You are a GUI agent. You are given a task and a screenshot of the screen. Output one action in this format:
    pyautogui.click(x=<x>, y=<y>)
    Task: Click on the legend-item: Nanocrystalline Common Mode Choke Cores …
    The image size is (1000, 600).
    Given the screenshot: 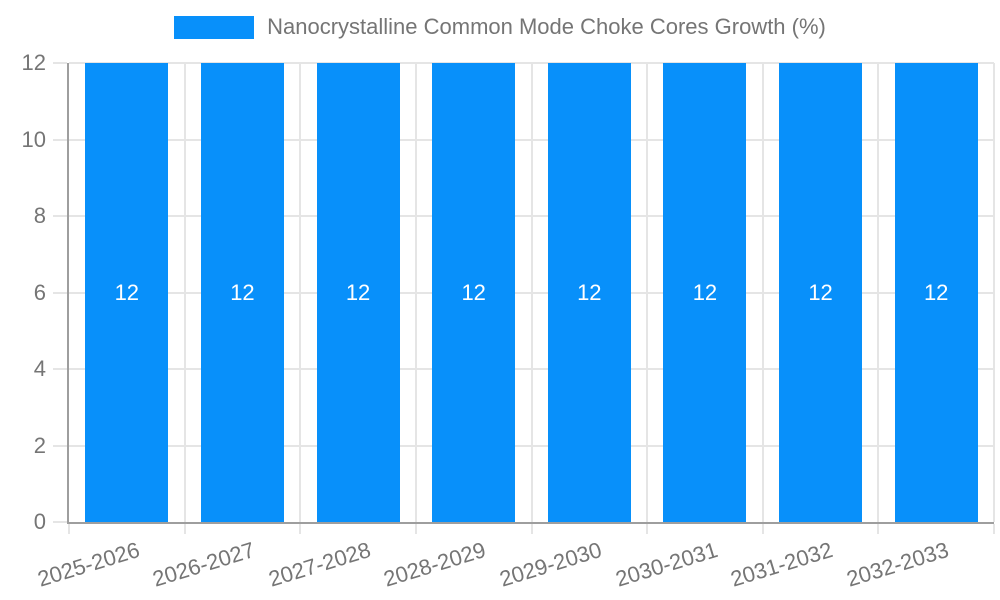 What is the action you would take?
    pyautogui.click(x=500, y=27)
    